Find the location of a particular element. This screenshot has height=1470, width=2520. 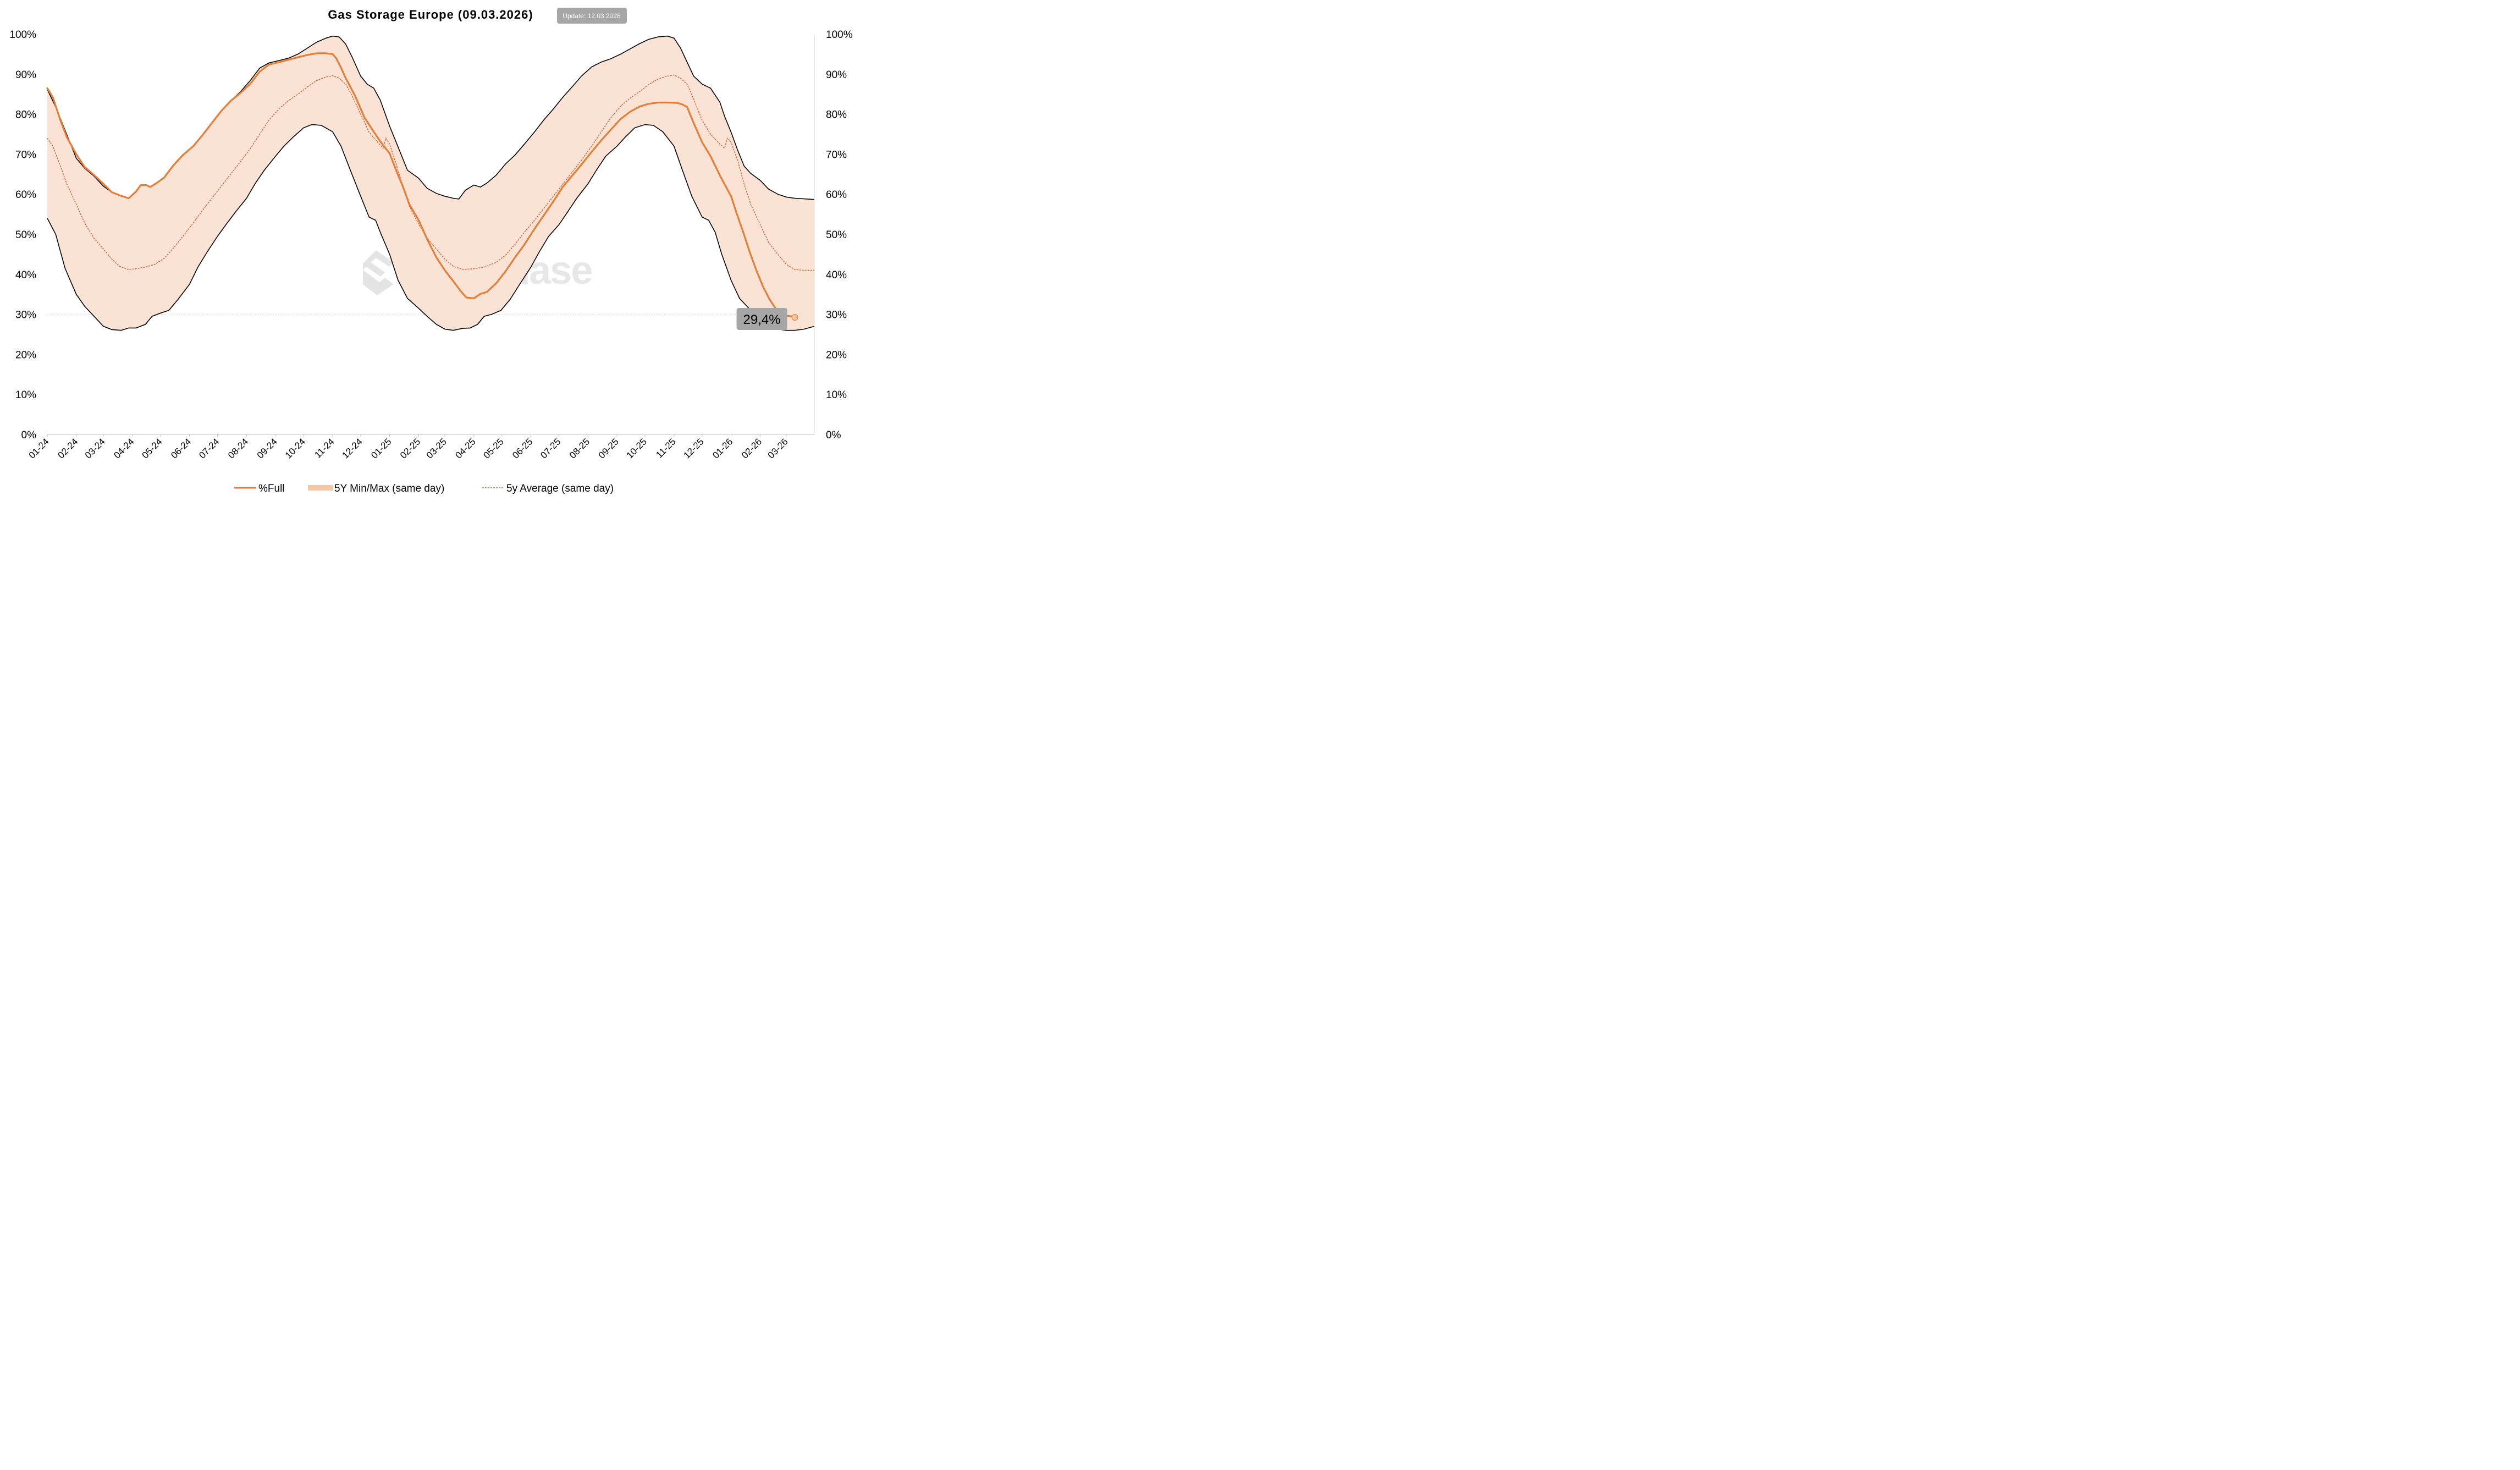

x-tick-label: 09-25 is located at coordinates (609, 448).